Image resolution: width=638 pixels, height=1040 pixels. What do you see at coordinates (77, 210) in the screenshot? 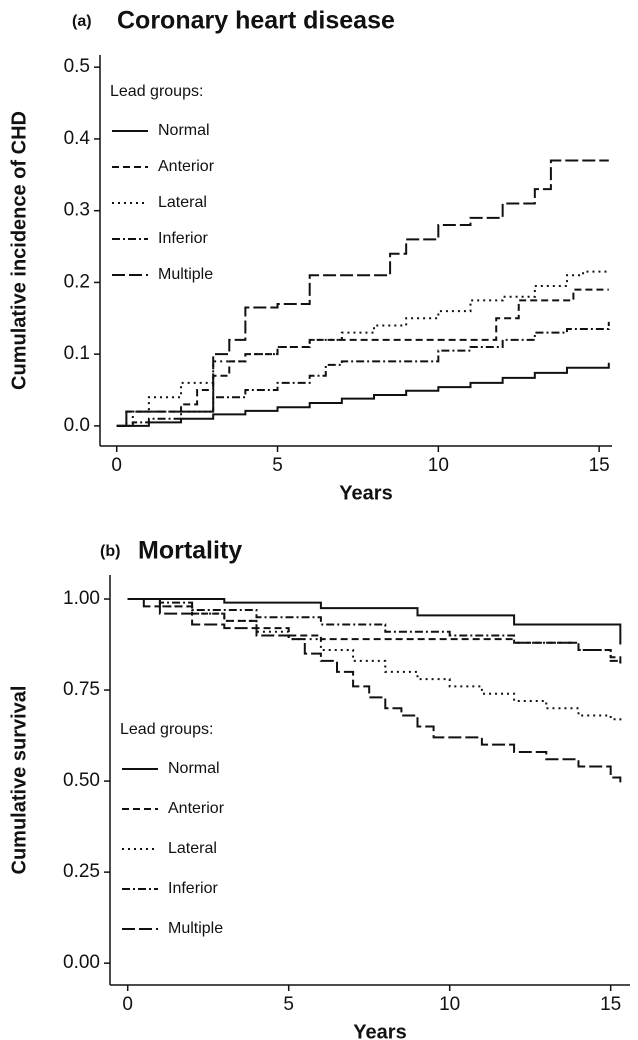
I see `y-tick-label: 0.3` at bounding box center [77, 210].